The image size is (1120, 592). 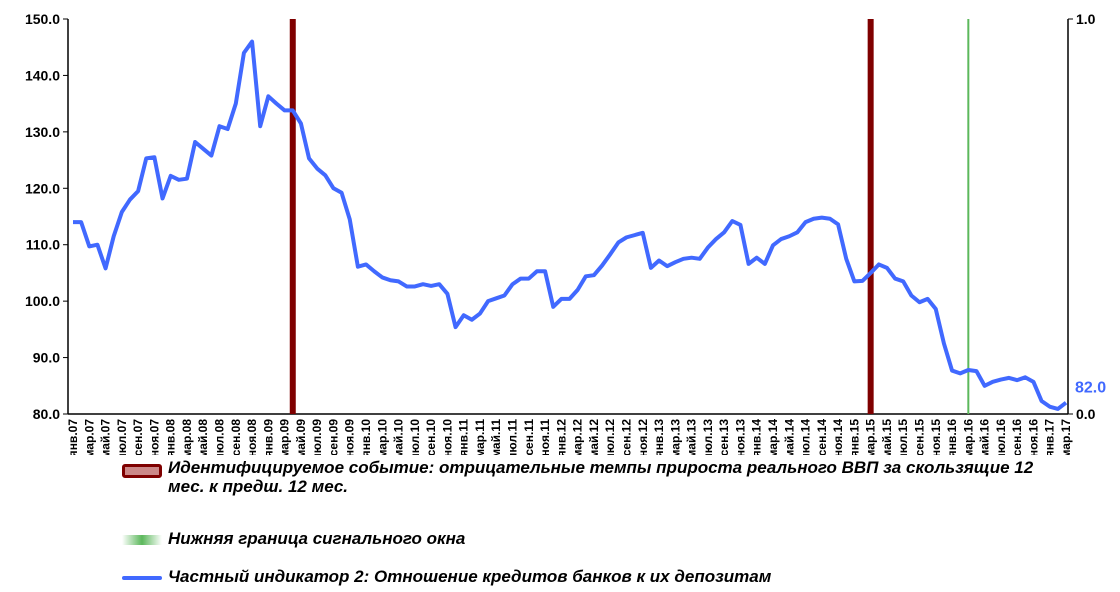 I want to click on x-tick-label: сен.12, so click(x=626, y=437).